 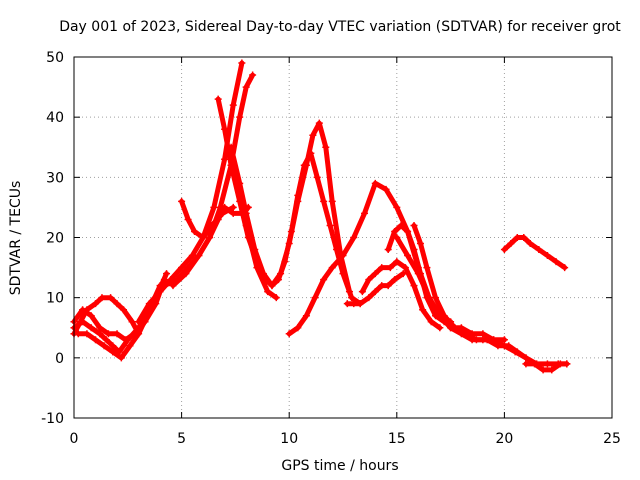 I want to click on x-axis-title: GPS time / hours, so click(x=339, y=466).